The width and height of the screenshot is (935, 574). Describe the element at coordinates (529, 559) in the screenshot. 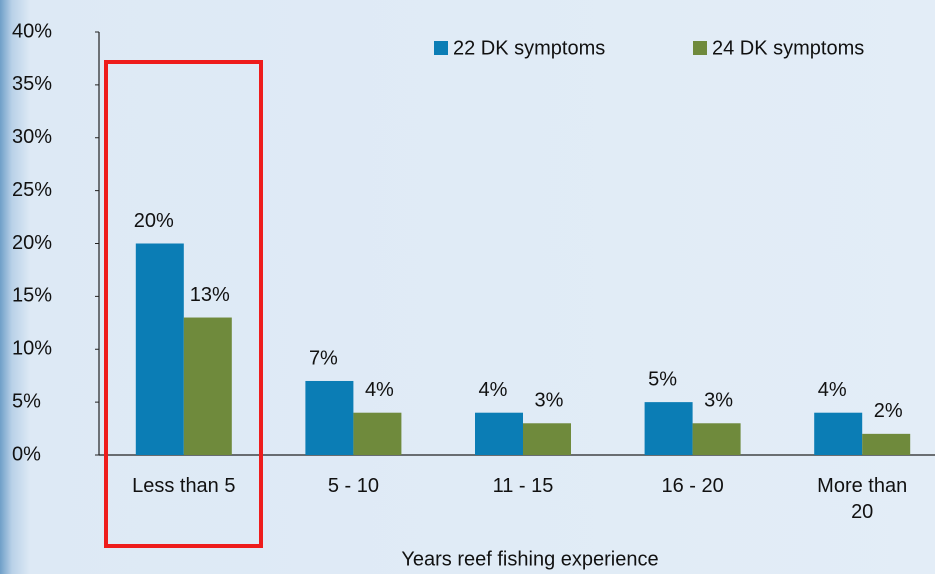

I see `x-axis-title: Years reef fishing experience` at that location.